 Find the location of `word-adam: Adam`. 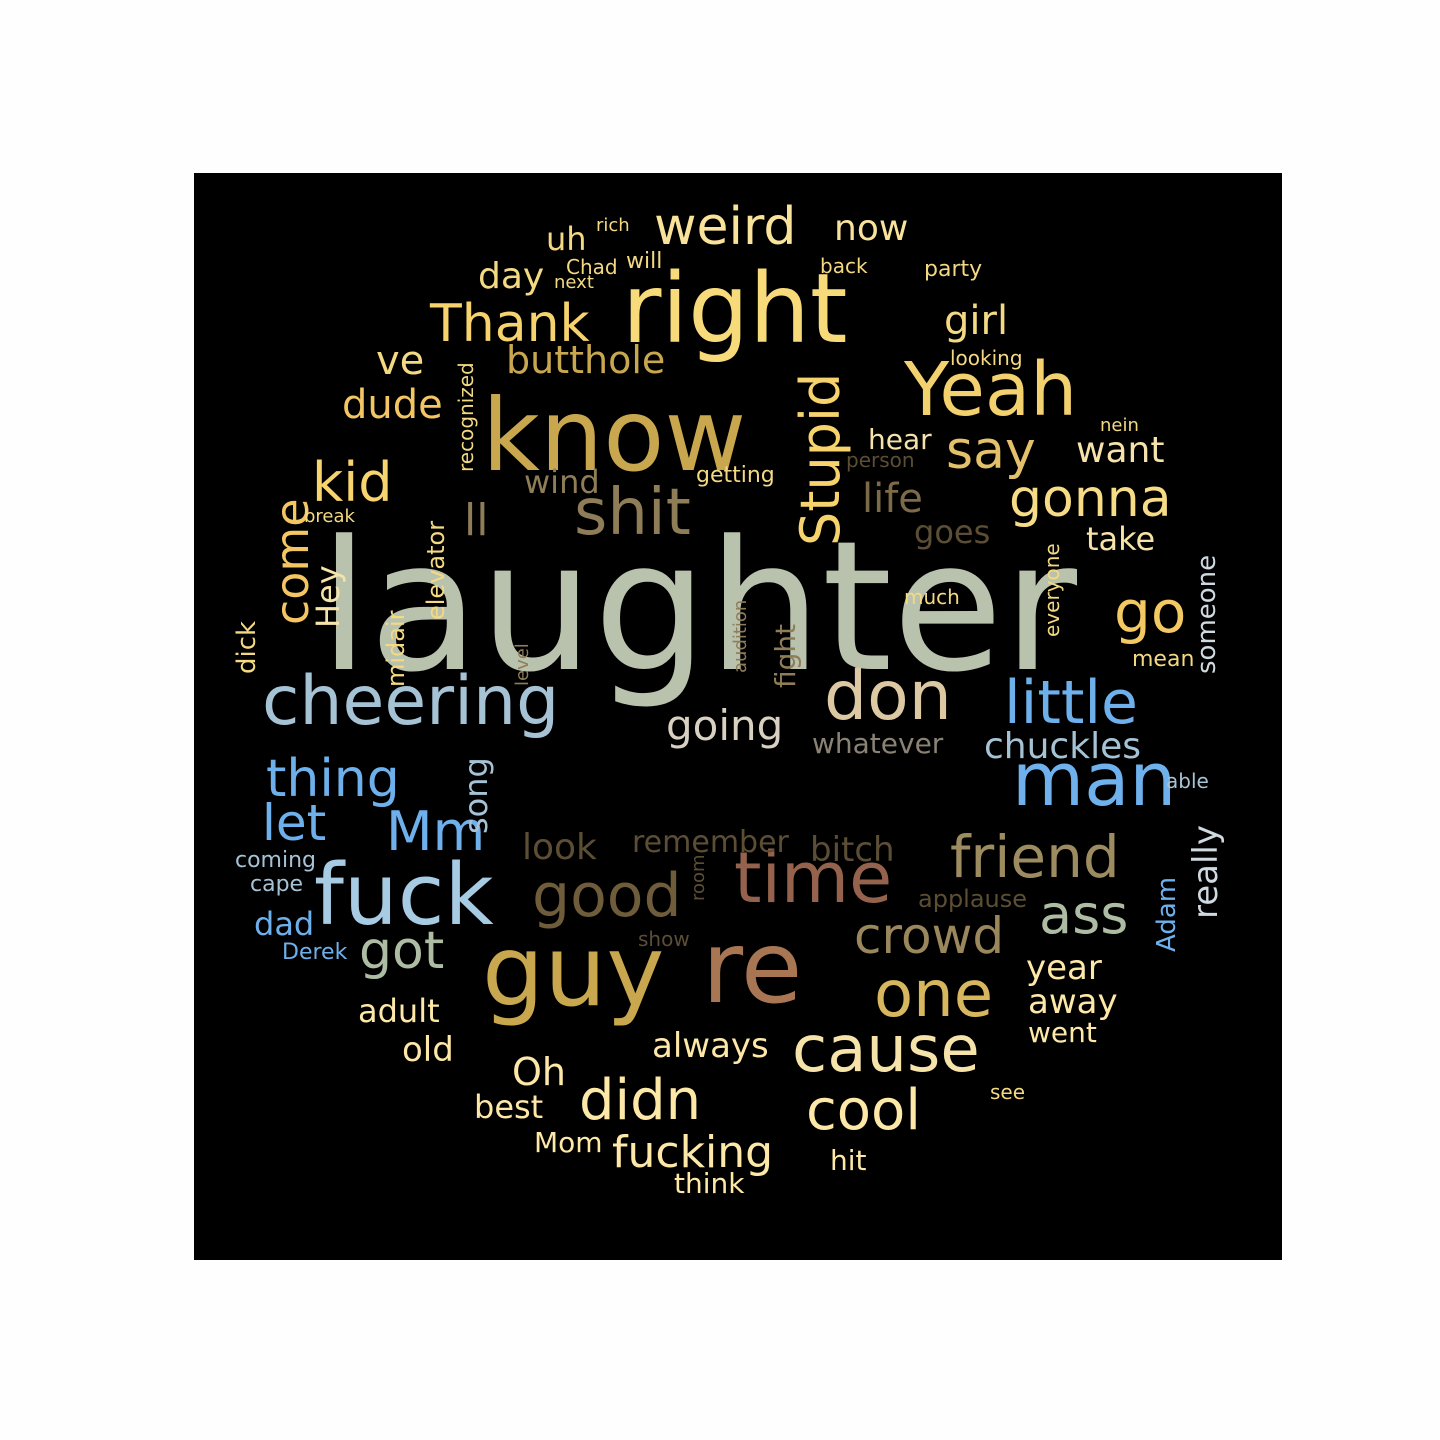

word-adam: Adam is located at coordinates (1167, 915).